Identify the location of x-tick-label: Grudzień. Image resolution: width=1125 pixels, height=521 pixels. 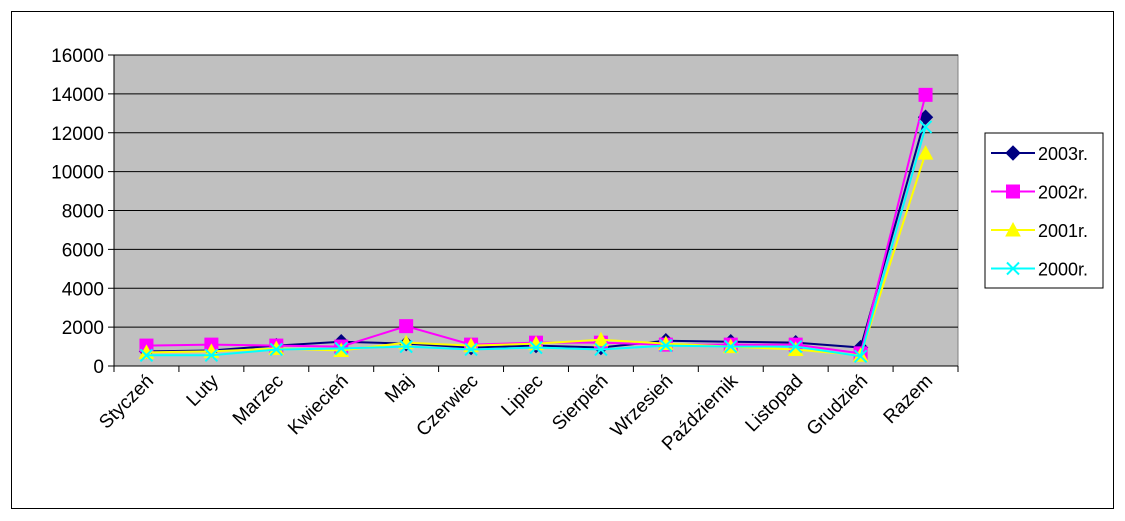
(837, 405).